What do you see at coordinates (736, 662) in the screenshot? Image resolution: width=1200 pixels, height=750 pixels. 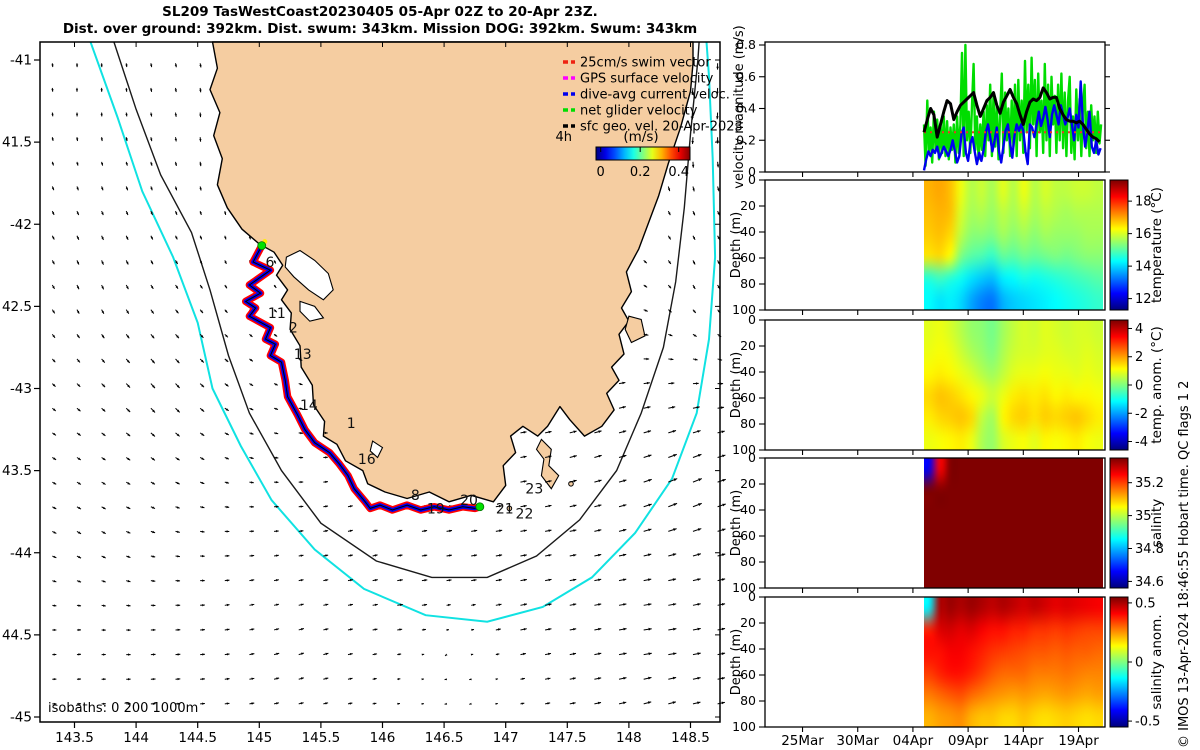 I see `salinity_anom-ylabel: Depth (m)` at bounding box center [736, 662].